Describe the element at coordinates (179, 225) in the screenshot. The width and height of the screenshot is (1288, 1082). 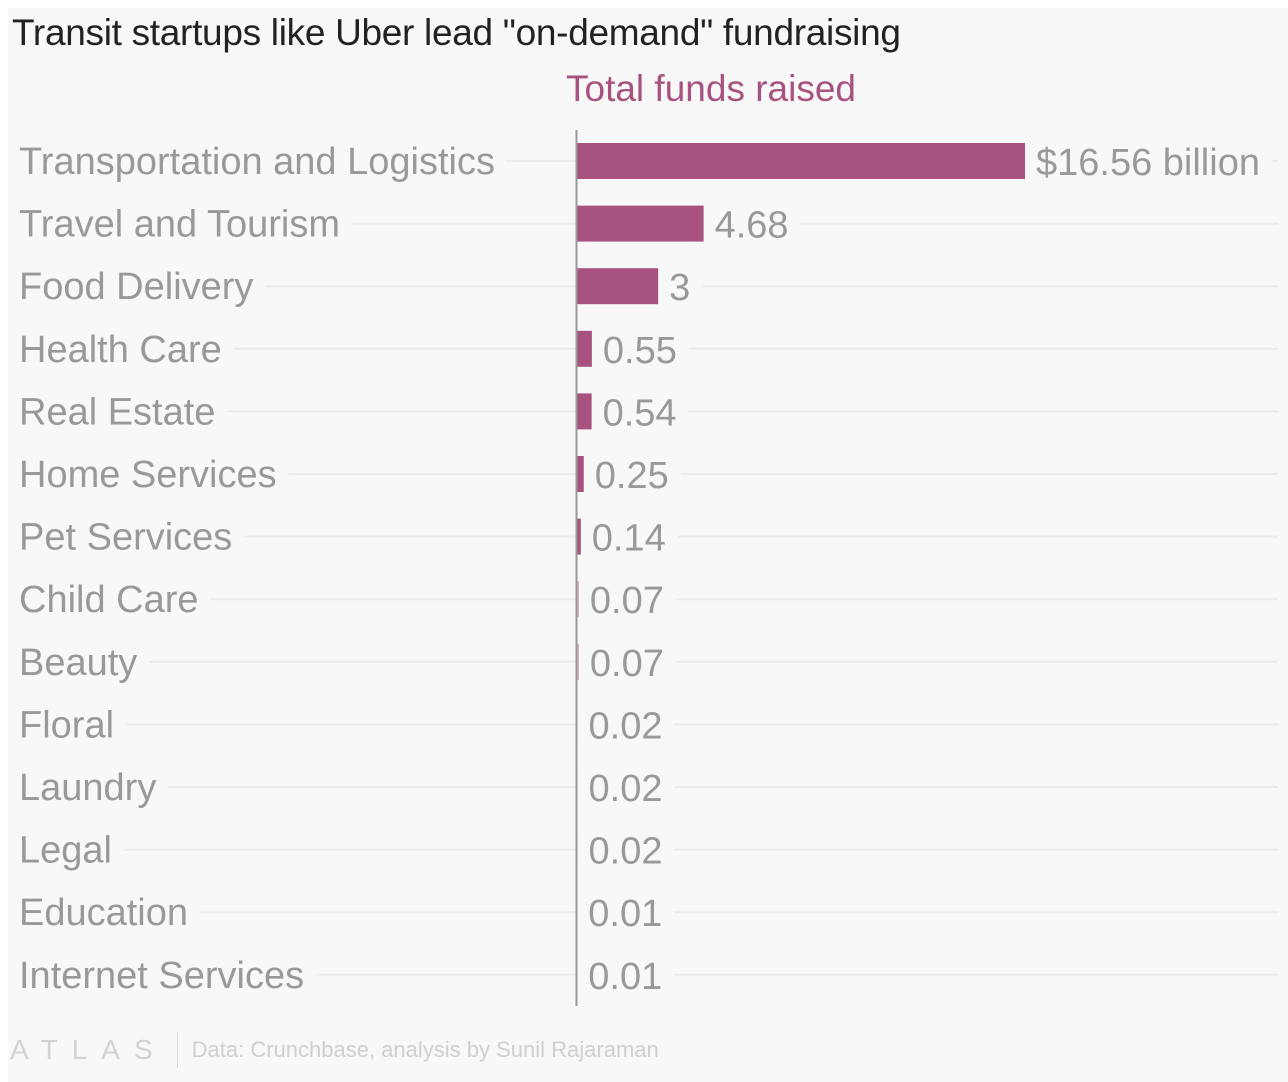
I see `category-label: Travel and Tourism` at that location.